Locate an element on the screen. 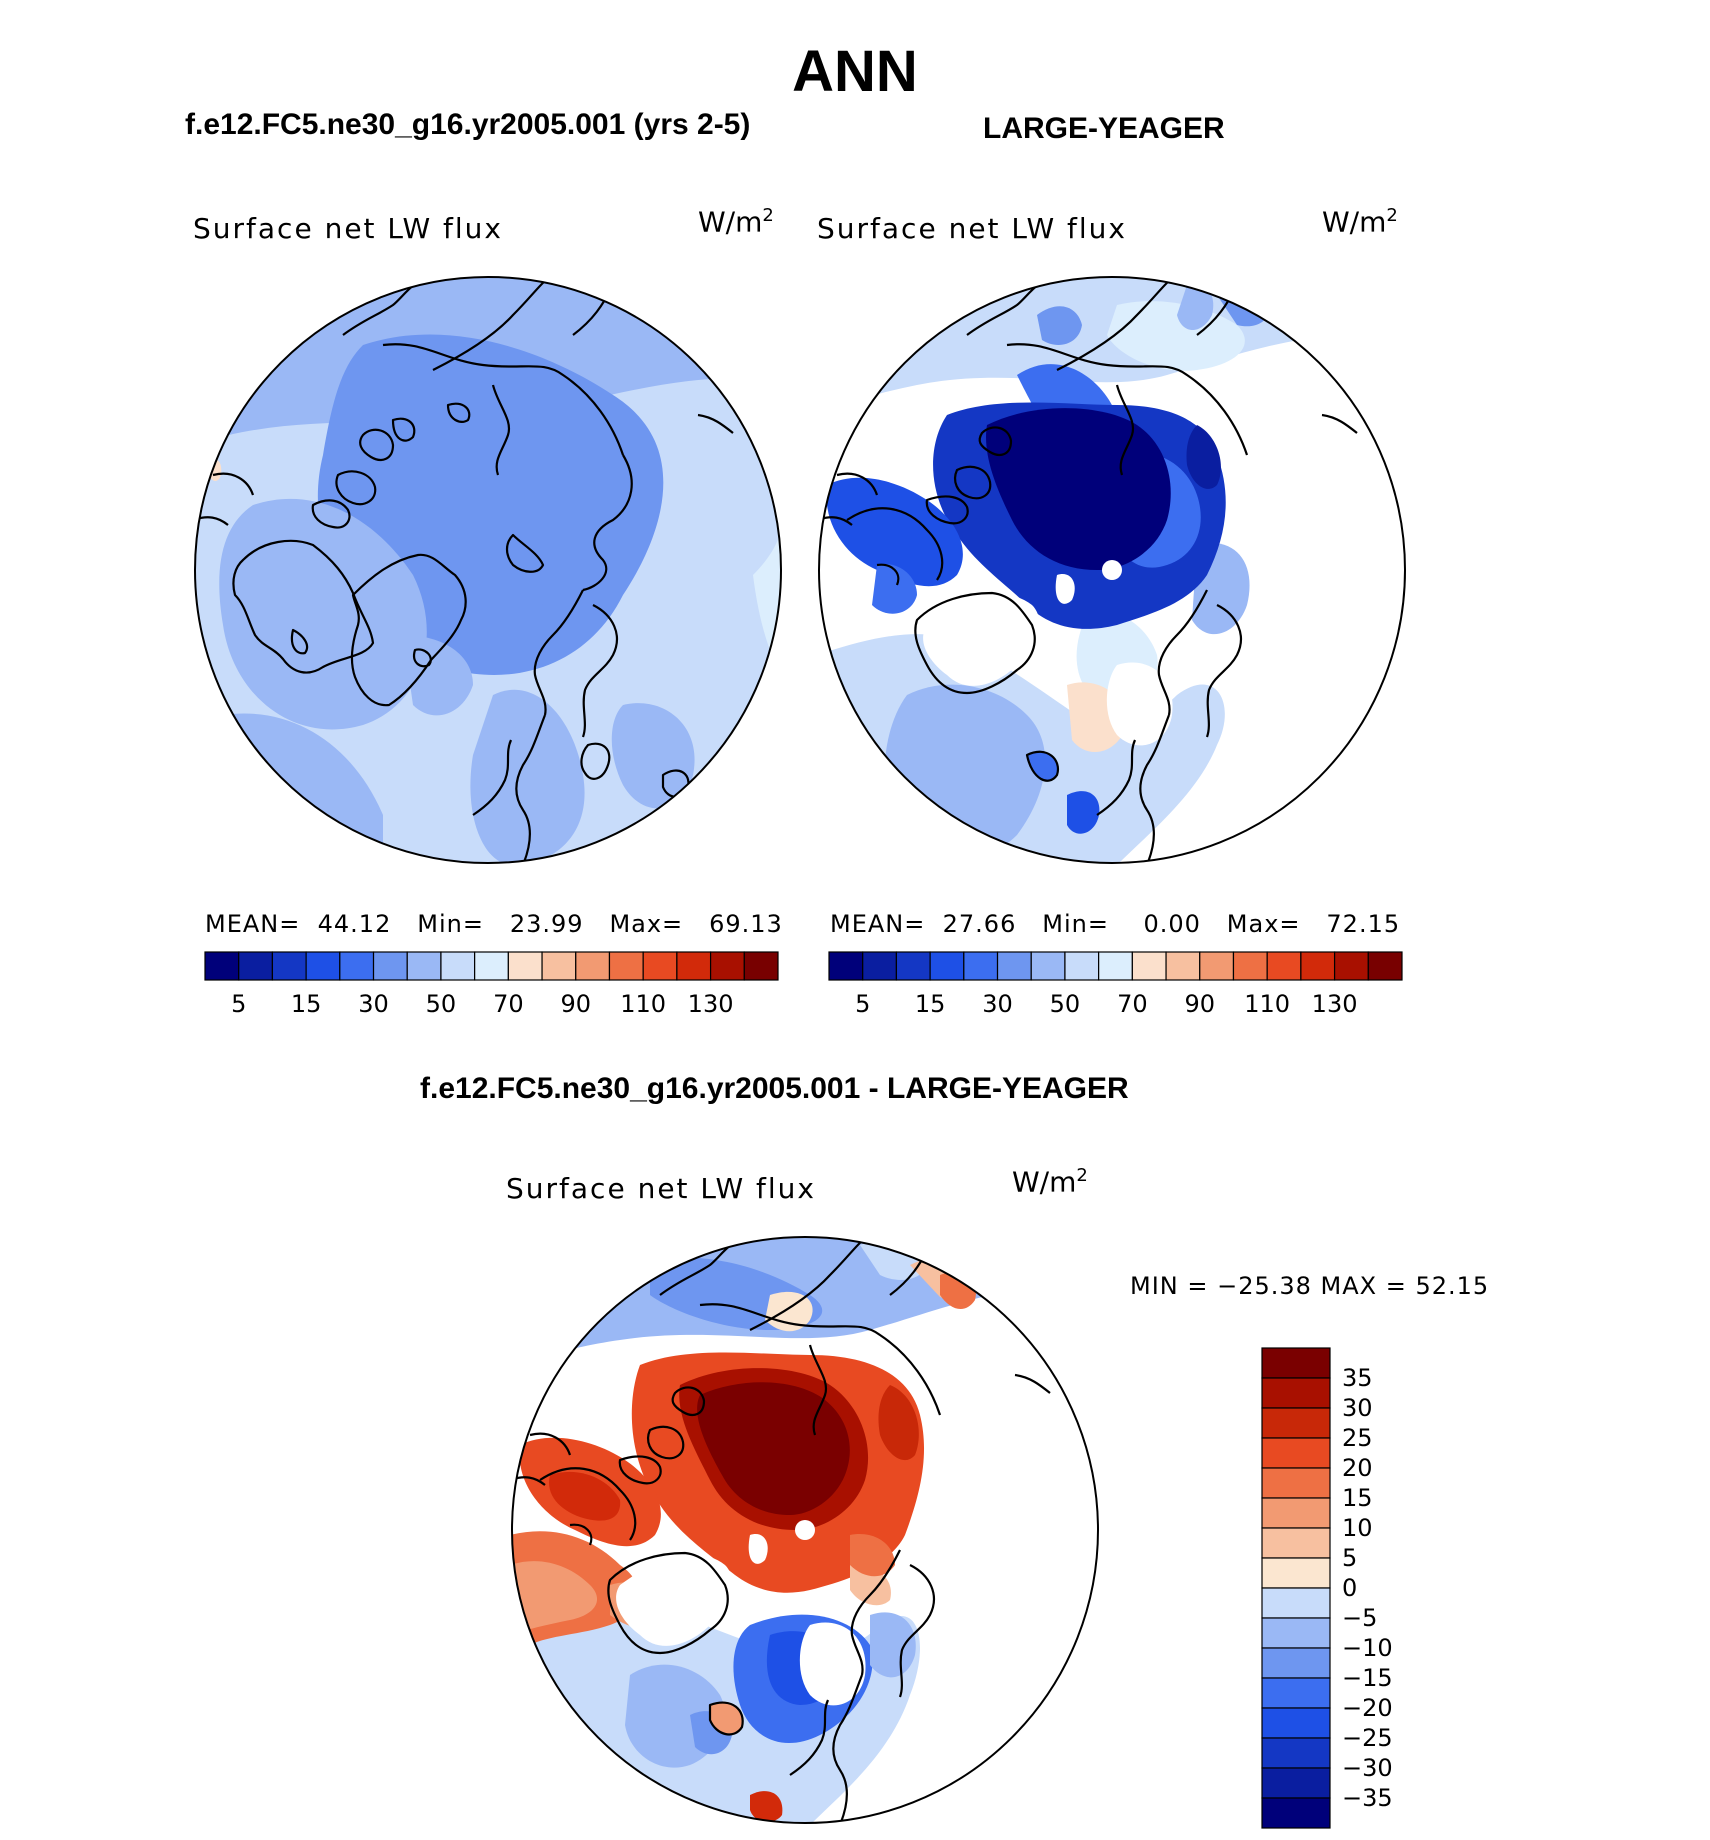 Image resolution: width=1710 pixels, height=1840 pixels. panel2-colorbar-ticks: 5 15 30 50 70 90 110 130 is located at coordinates (1115, 1005).